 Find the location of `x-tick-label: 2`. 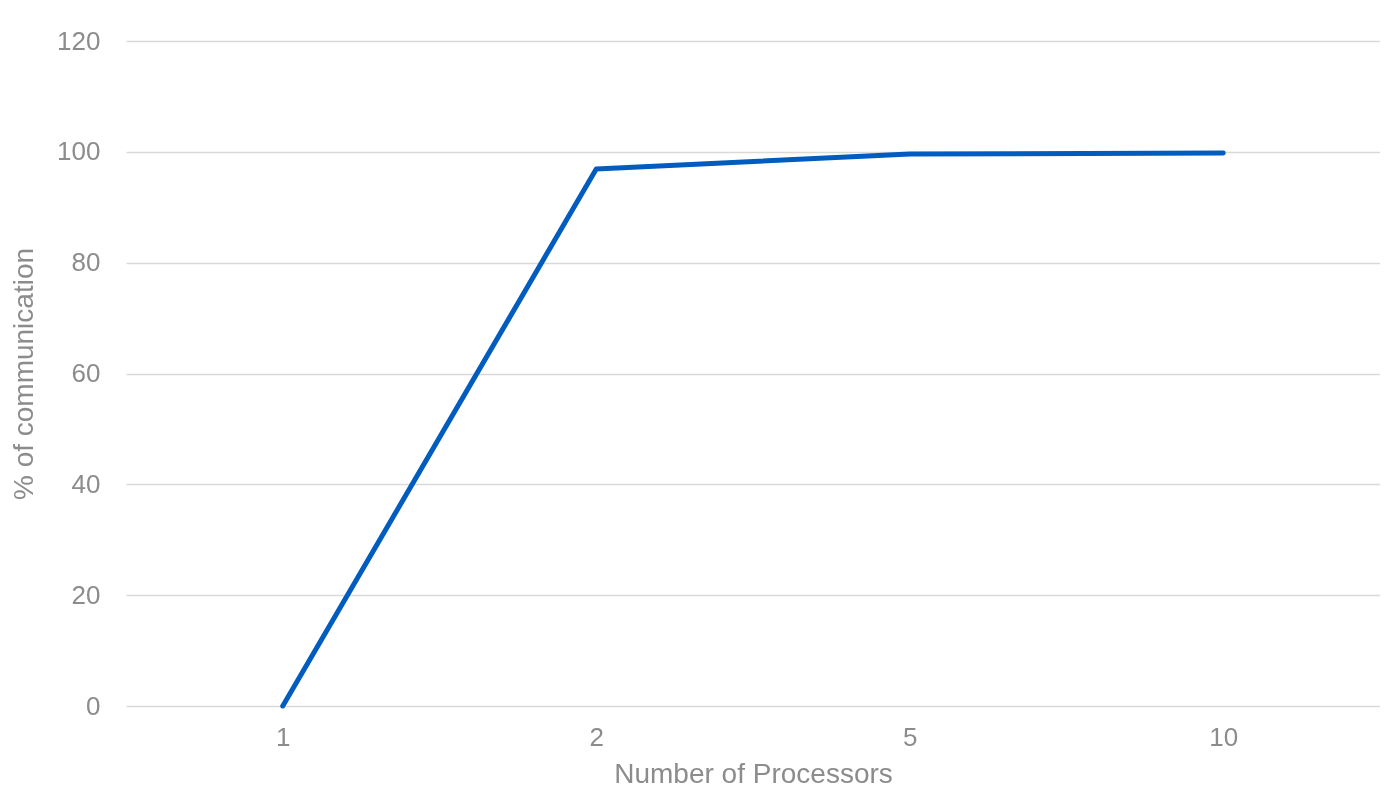

x-tick-label: 2 is located at coordinates (596, 736).